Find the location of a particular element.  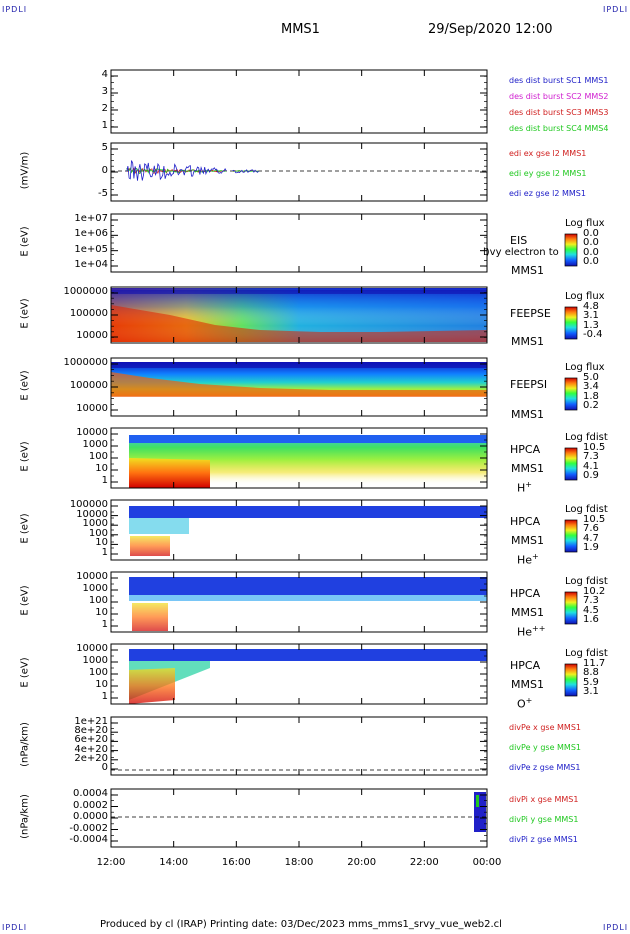

y-tick-label: 6e+20 is located at coordinates (91, 740).